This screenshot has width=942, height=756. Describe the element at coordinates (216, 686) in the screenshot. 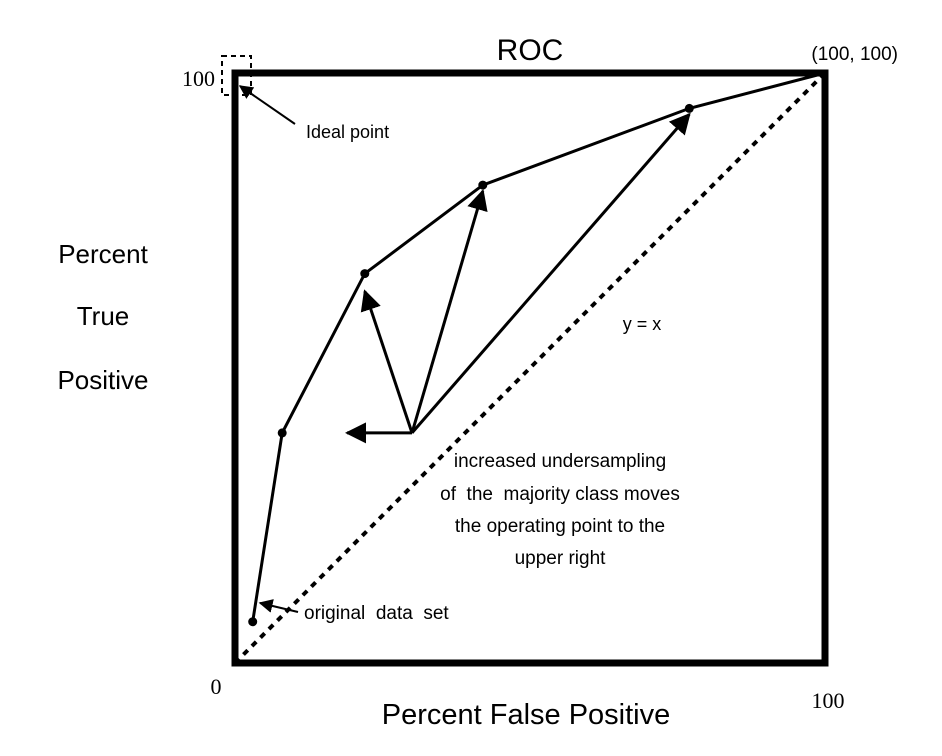

I see `x-tick-0: 0` at that location.